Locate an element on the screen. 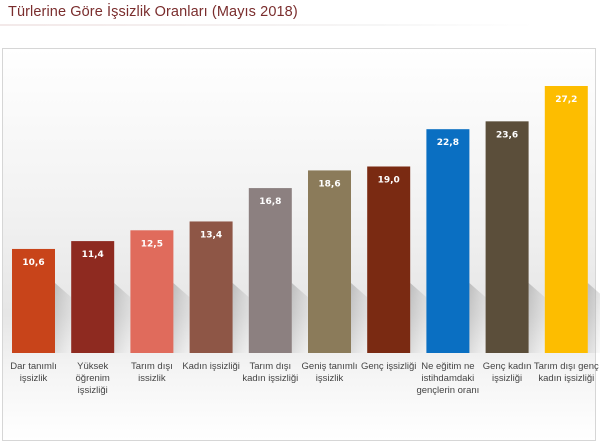 The width and height of the screenshot is (600, 444). x-tick-label-2: Yüksek öğrenim işsizliği is located at coordinates (92, 378).